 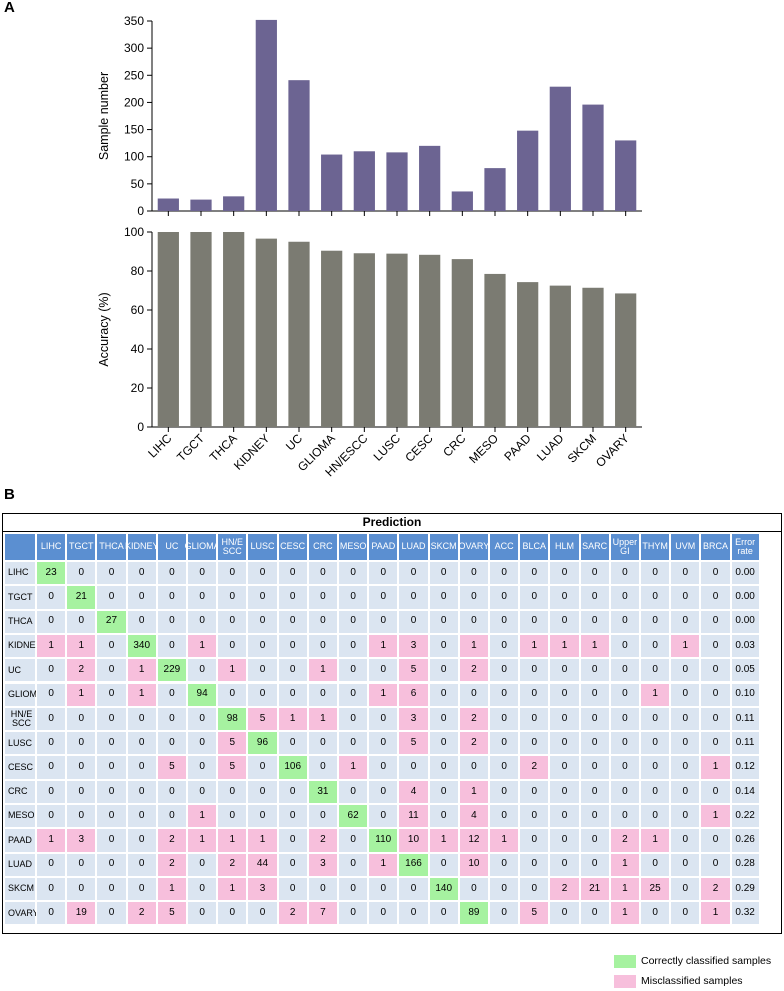 I want to click on error-rate-cell: 0.29, so click(x=745, y=889).